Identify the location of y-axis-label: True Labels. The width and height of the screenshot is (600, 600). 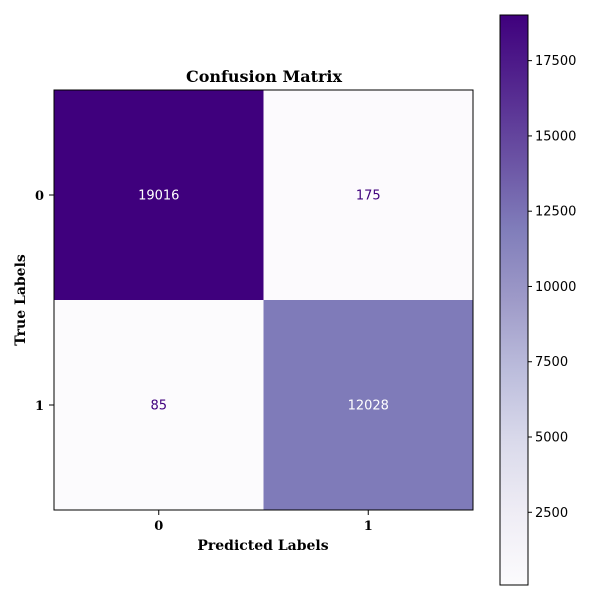
(21, 300).